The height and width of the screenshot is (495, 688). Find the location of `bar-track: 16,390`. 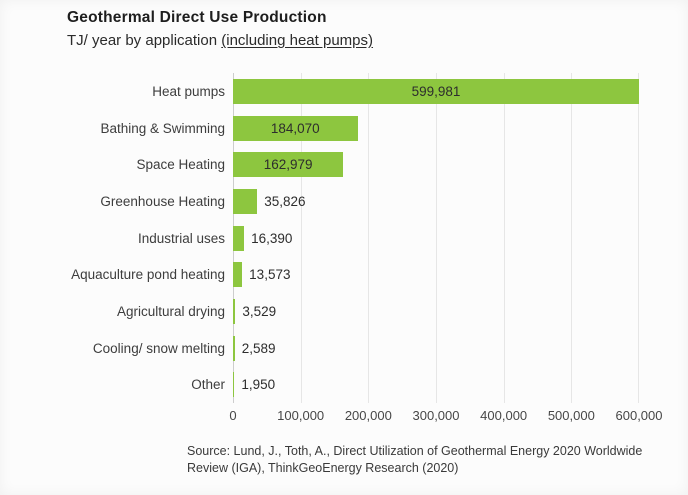

bar-track: 16,390 is located at coordinates (436, 238).